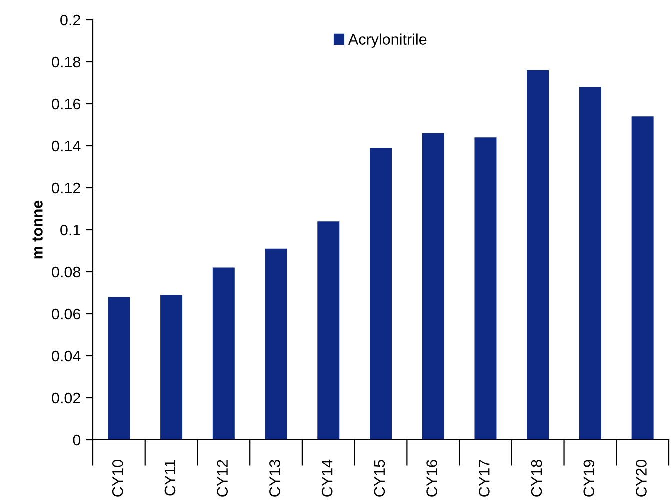 This screenshot has height=500, width=671. Describe the element at coordinates (589, 478) in the screenshot. I see `x-tick-label: CY19` at that location.